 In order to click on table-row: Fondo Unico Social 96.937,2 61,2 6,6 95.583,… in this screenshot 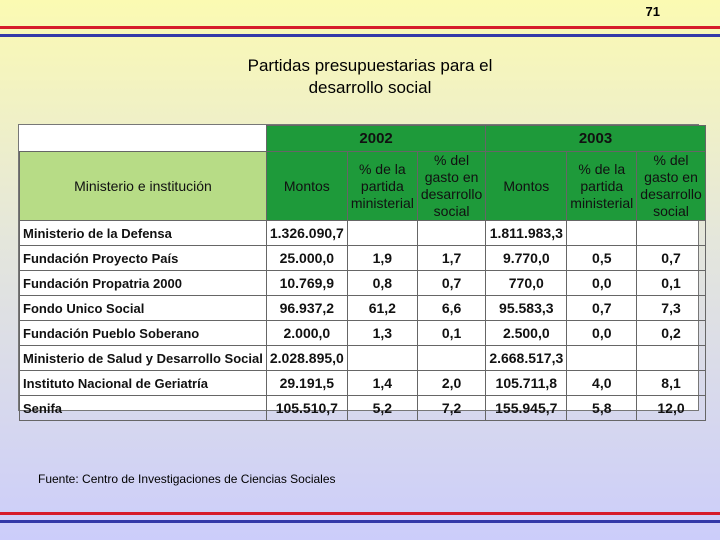, I will do `click(362, 308)`.